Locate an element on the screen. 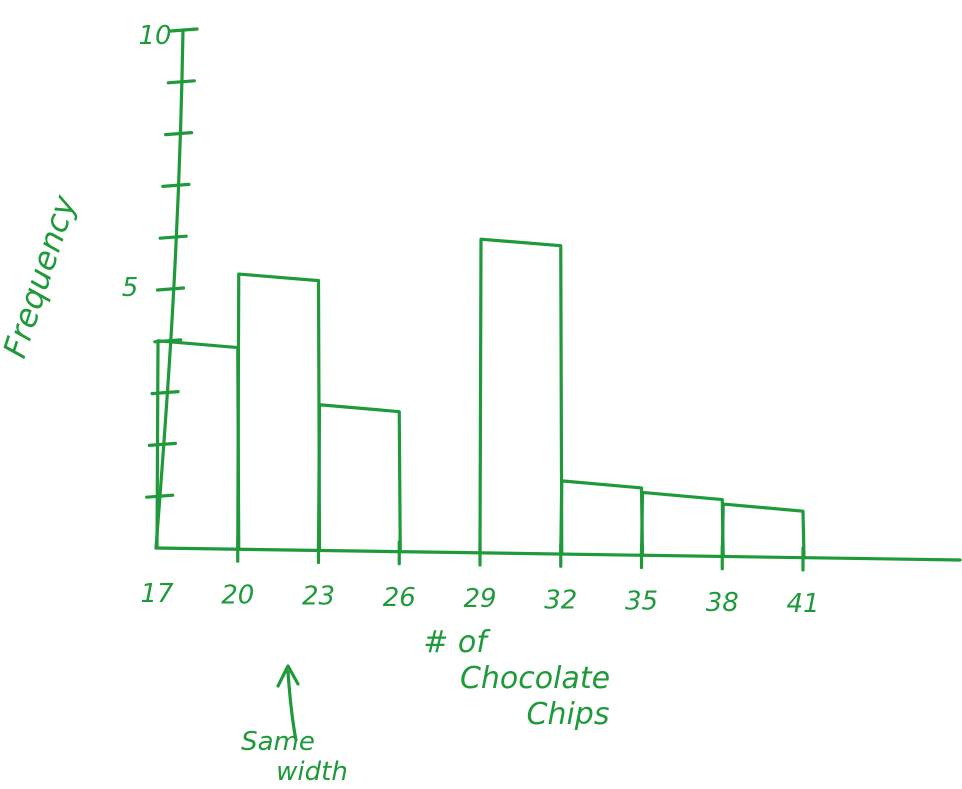 Image resolution: width=962 pixels, height=789 pixels. x-tick-label-26: 26 is located at coordinates (399, 598).